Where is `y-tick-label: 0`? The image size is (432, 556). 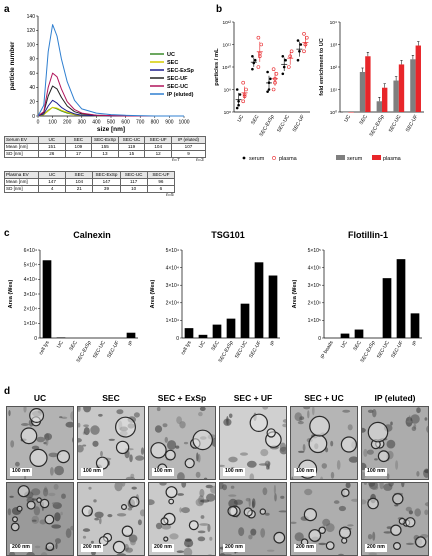
y-tick-label: 0 is located at coordinates (319, 339).